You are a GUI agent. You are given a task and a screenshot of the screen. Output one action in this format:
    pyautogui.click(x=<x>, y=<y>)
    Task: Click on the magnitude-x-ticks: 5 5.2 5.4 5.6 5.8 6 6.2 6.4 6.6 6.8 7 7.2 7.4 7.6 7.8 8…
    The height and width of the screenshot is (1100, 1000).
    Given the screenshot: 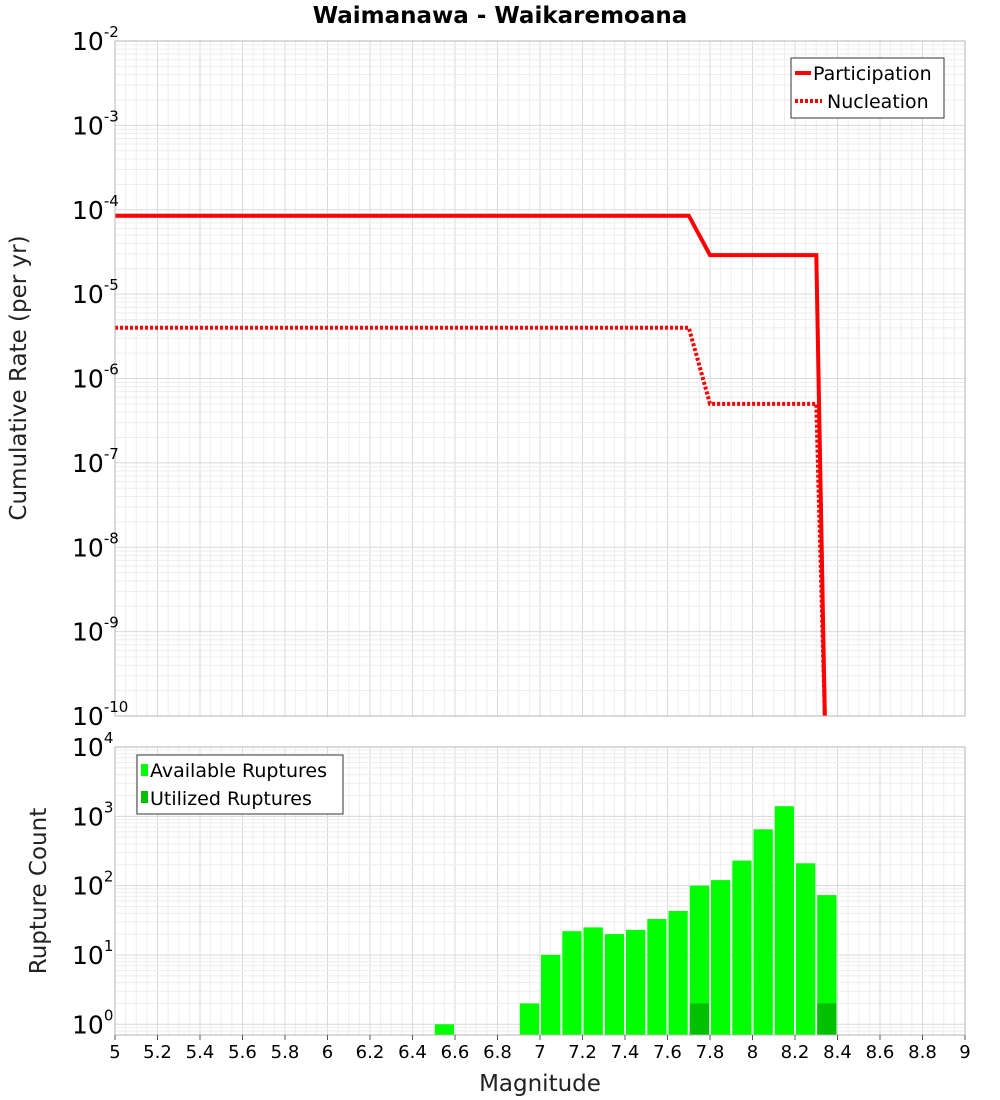 What is the action you would take?
    pyautogui.click(x=540, y=1049)
    